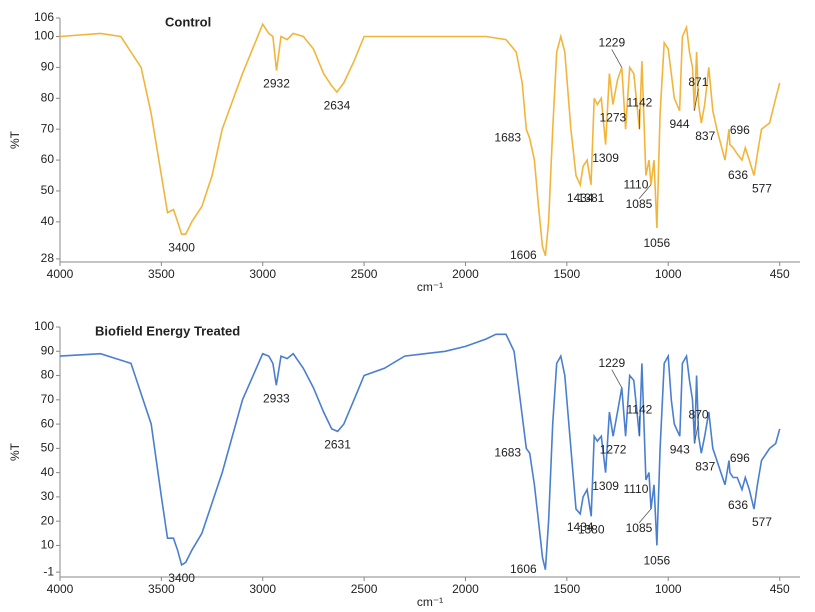 This screenshot has width=815, height=612. What do you see at coordinates (680, 124) in the screenshot?
I see `peak-label: 944` at bounding box center [680, 124].